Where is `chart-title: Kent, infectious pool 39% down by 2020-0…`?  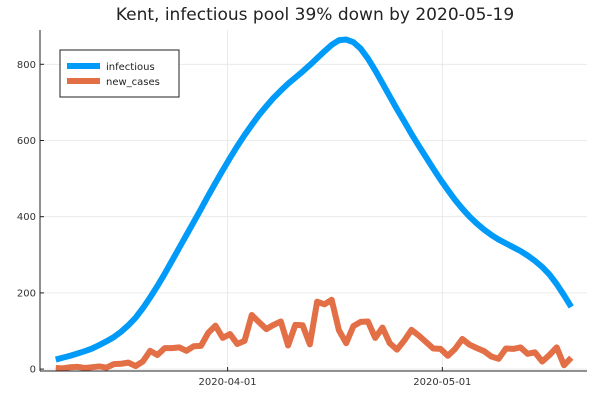
chart-title: Kent, infectious pool 39% down by 2020-0… is located at coordinates (315, 15).